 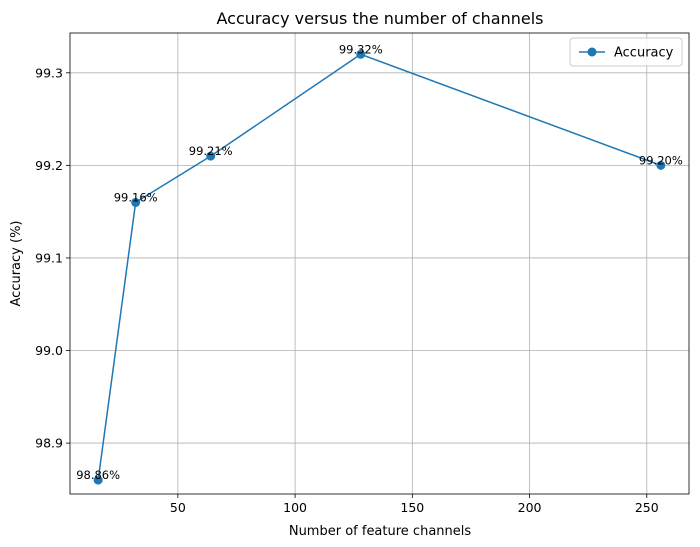 I want to click on y-tick-label: 99.3, so click(x=49, y=72).